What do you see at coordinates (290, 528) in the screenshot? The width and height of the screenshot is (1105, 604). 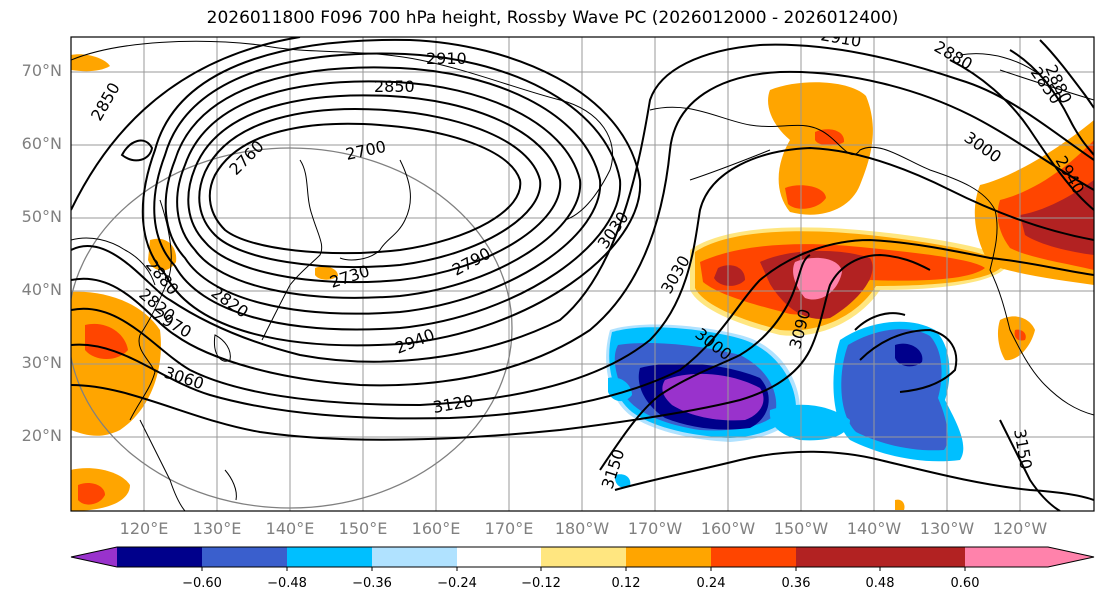 I see `longitude-label: 140°E` at bounding box center [290, 528].